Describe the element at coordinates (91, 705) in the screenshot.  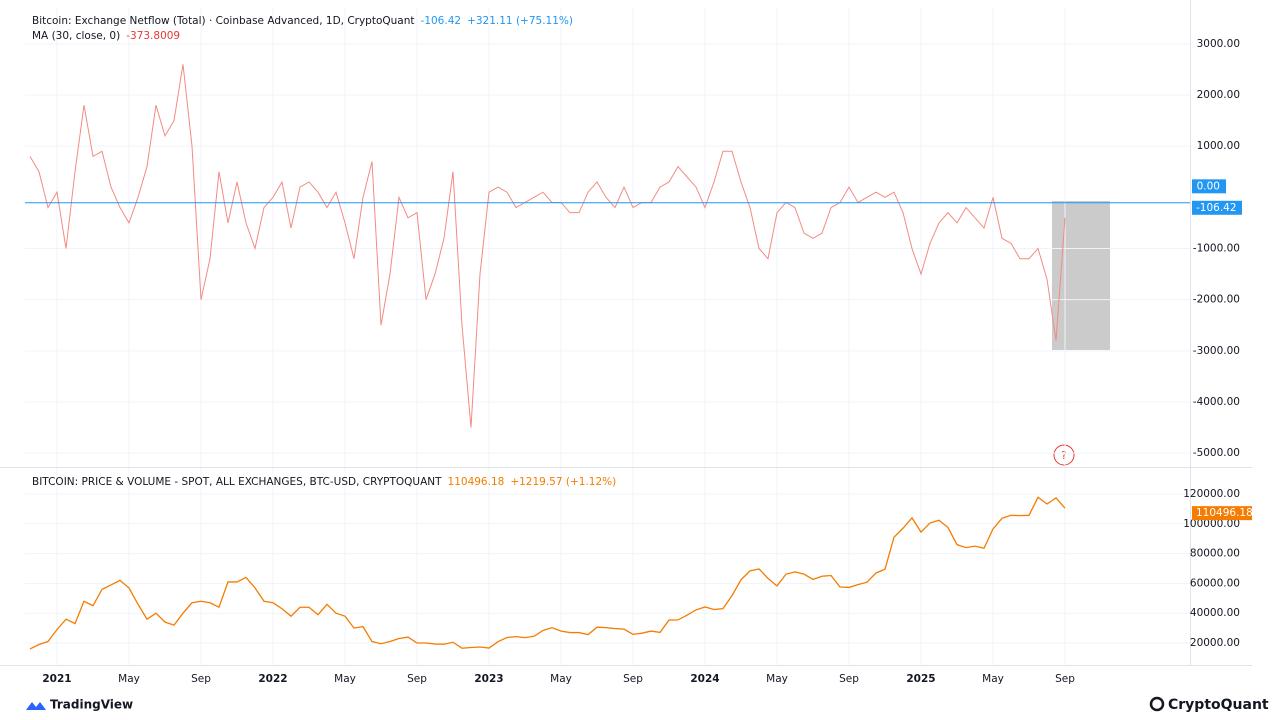
I see `footer-left: TradingView` at that location.